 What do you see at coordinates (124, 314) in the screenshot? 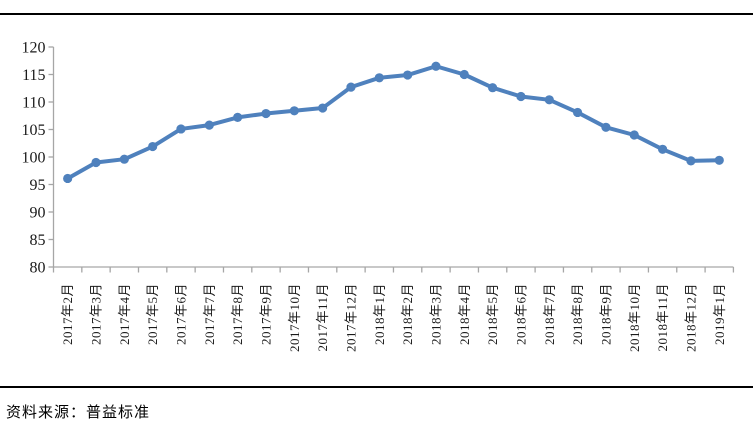
I see `x-category-label: 2017年4月` at bounding box center [124, 314].